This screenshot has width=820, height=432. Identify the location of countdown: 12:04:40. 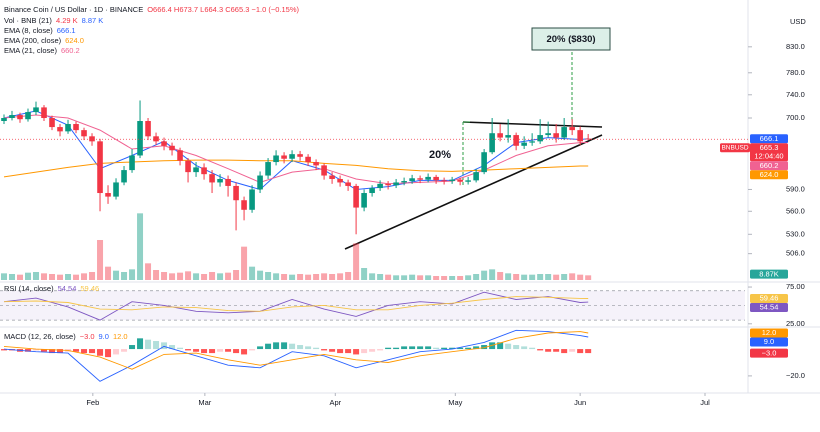
(768, 156).